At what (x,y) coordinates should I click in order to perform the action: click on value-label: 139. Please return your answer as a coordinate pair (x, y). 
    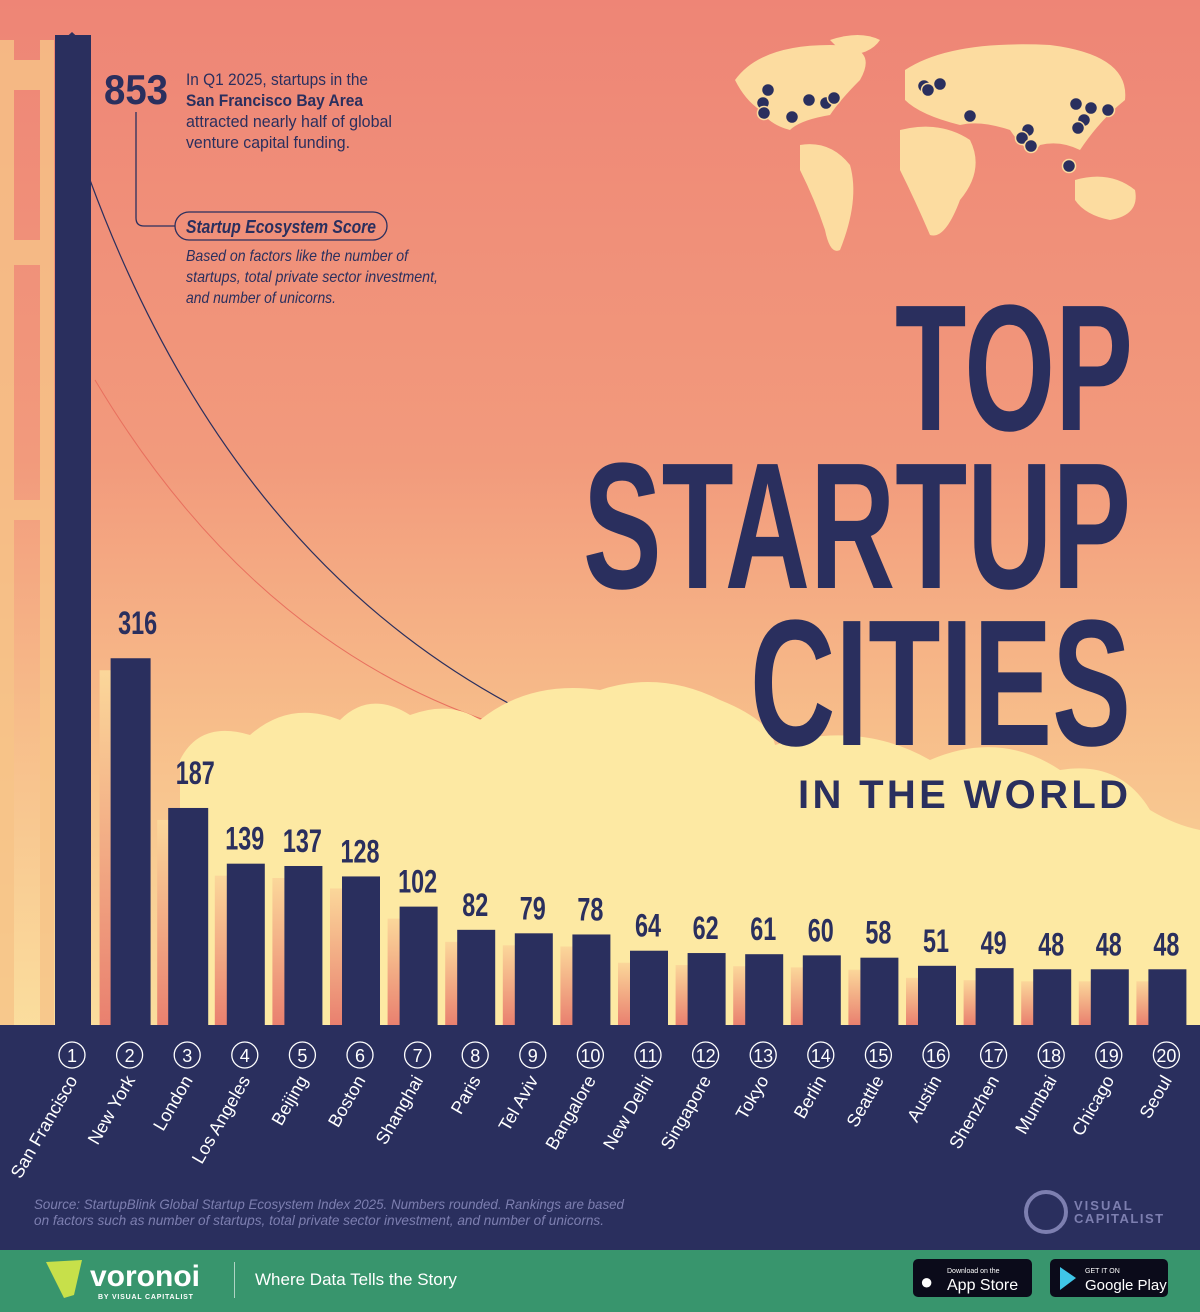
    Looking at the image, I should click on (244, 839).